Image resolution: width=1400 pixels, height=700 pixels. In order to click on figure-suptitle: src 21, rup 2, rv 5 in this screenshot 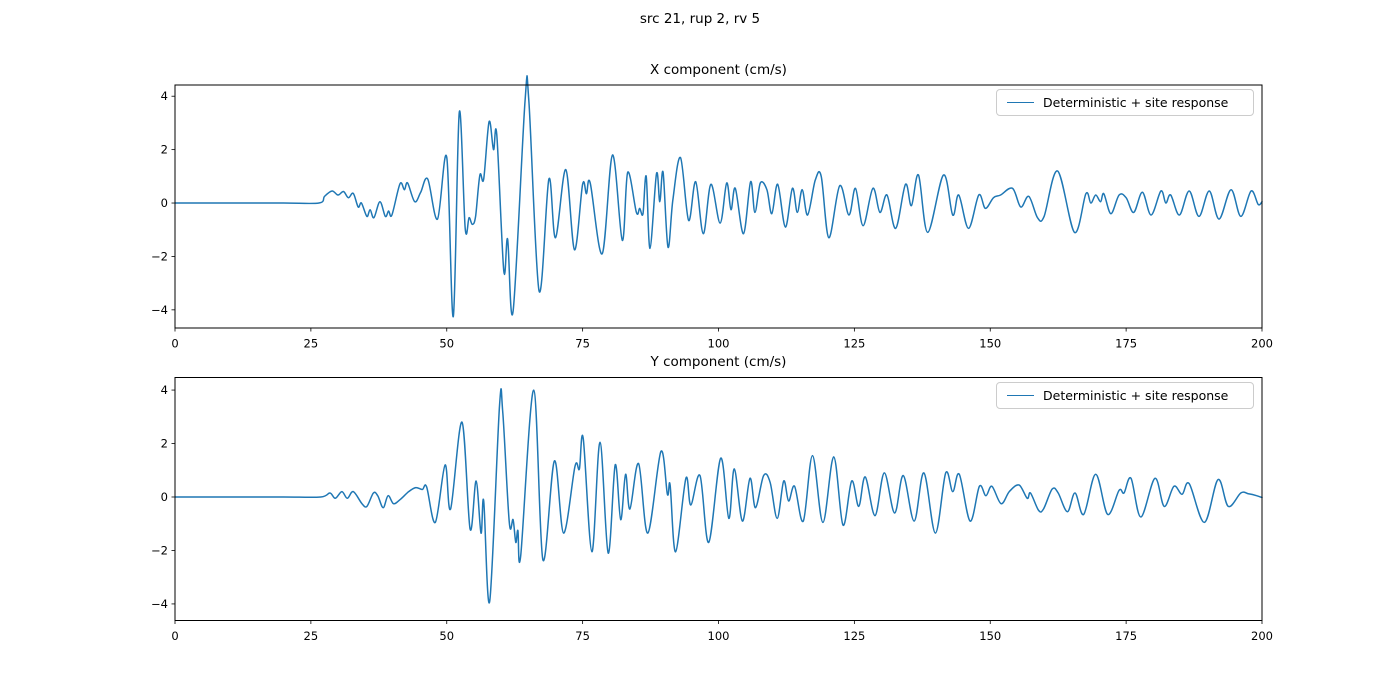, I will do `click(700, 19)`.